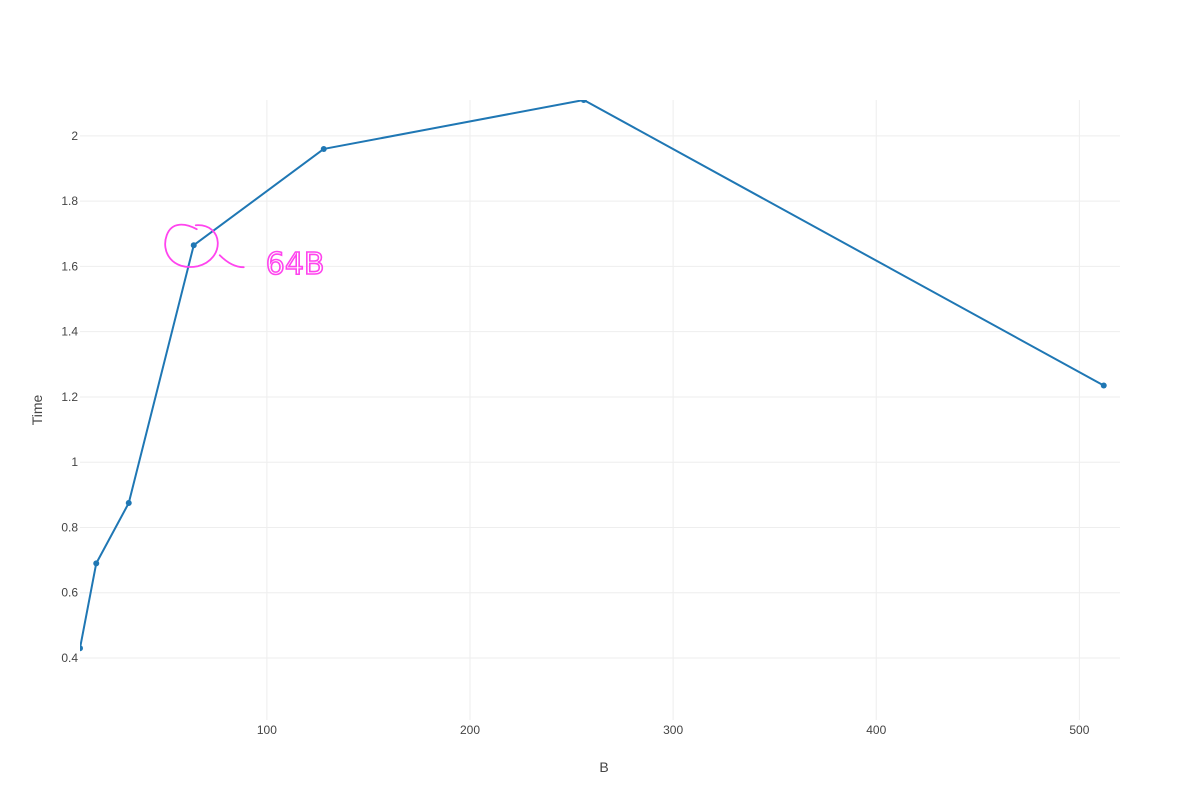 This screenshot has height=800, width=1200. I want to click on annotation-connector, so click(231, 261).